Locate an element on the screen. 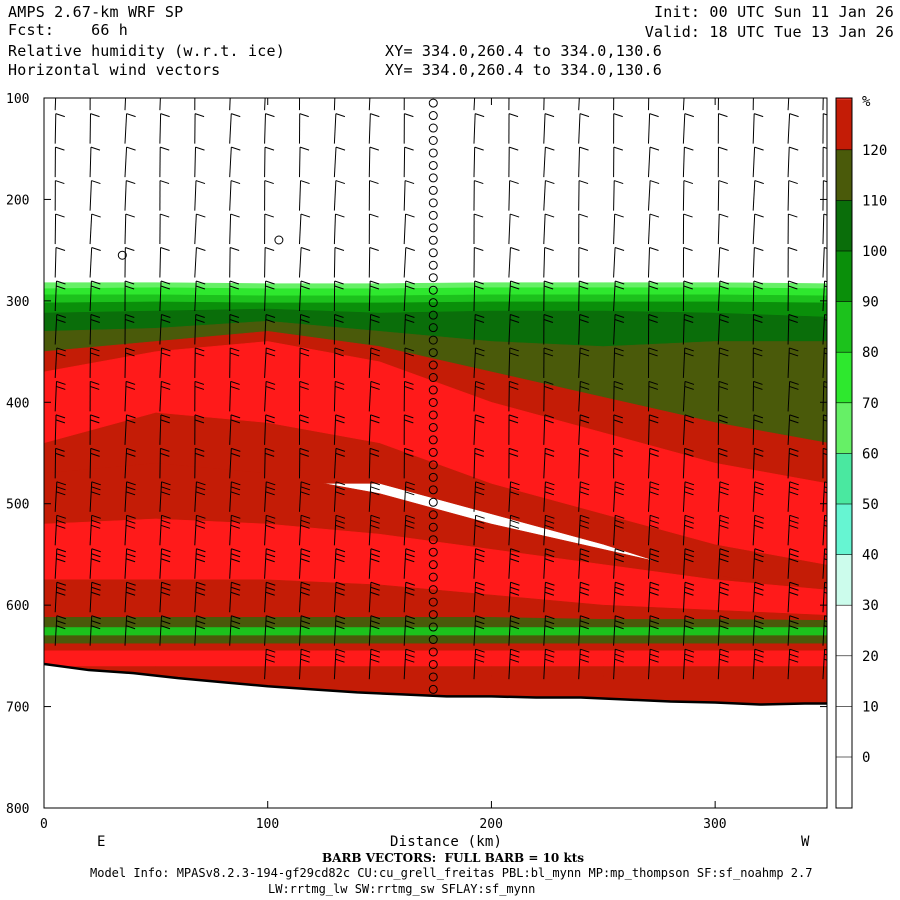 This screenshot has height=900, width=900. x-tick-label: 100 is located at coordinates (267, 824).